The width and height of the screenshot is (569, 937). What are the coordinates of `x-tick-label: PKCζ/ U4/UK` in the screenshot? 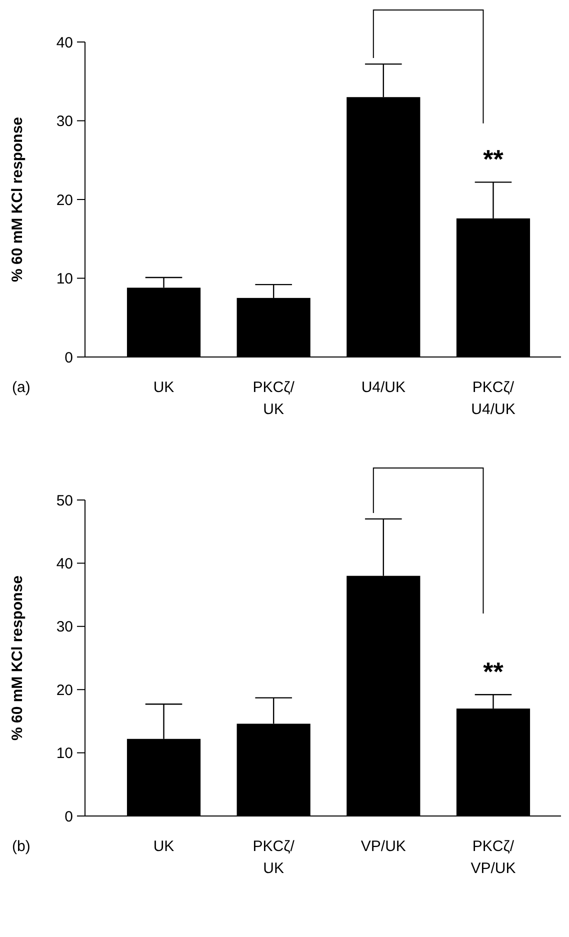 It's located at (493, 398).